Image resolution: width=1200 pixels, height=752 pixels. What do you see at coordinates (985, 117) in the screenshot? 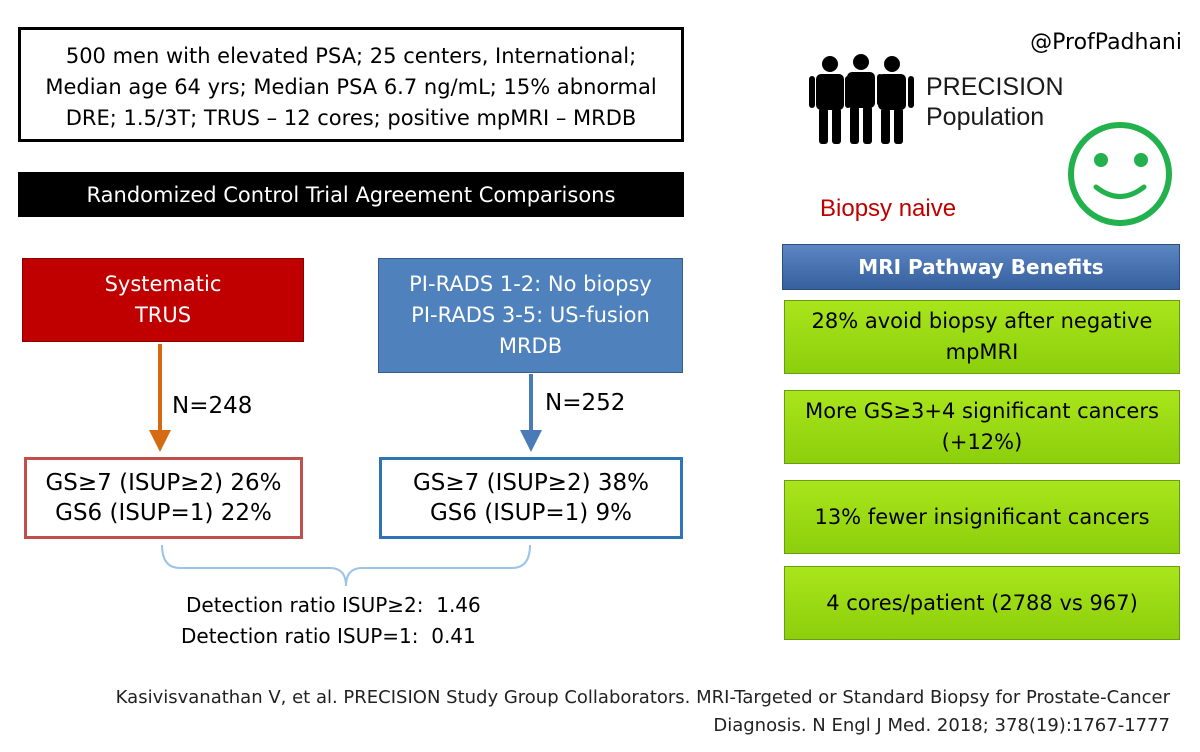
I see `population-line-2: Population` at bounding box center [985, 117].